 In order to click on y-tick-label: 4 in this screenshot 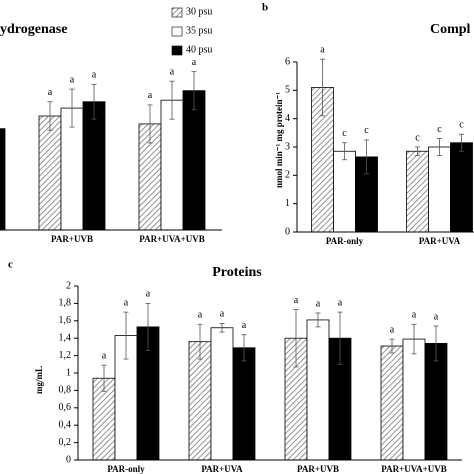, I will do `click(287, 118)`.